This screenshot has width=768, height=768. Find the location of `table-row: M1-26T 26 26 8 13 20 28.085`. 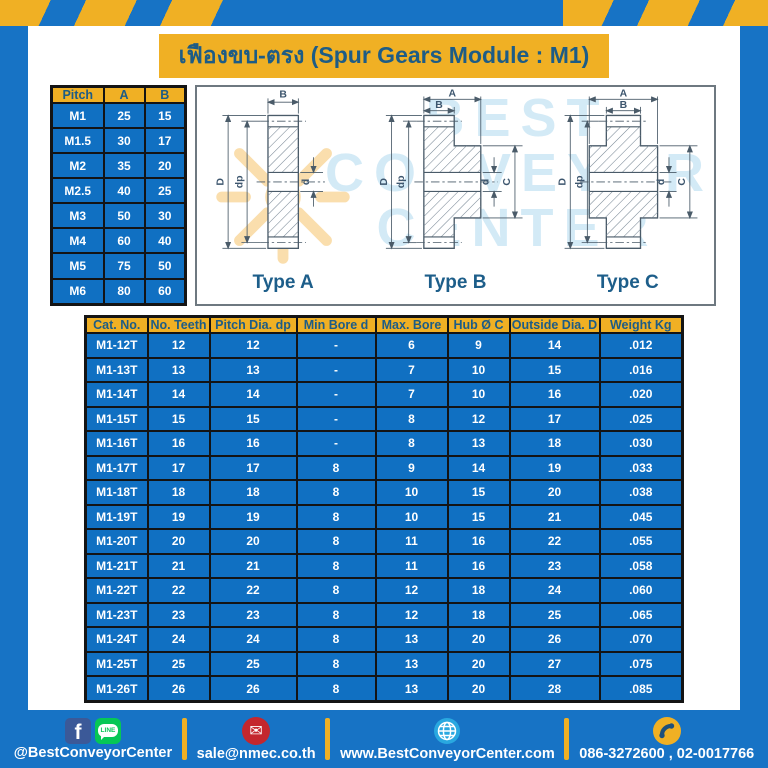

table-row: M1-26T 26 26 8 13 20 28.085 is located at coordinates (384, 689).